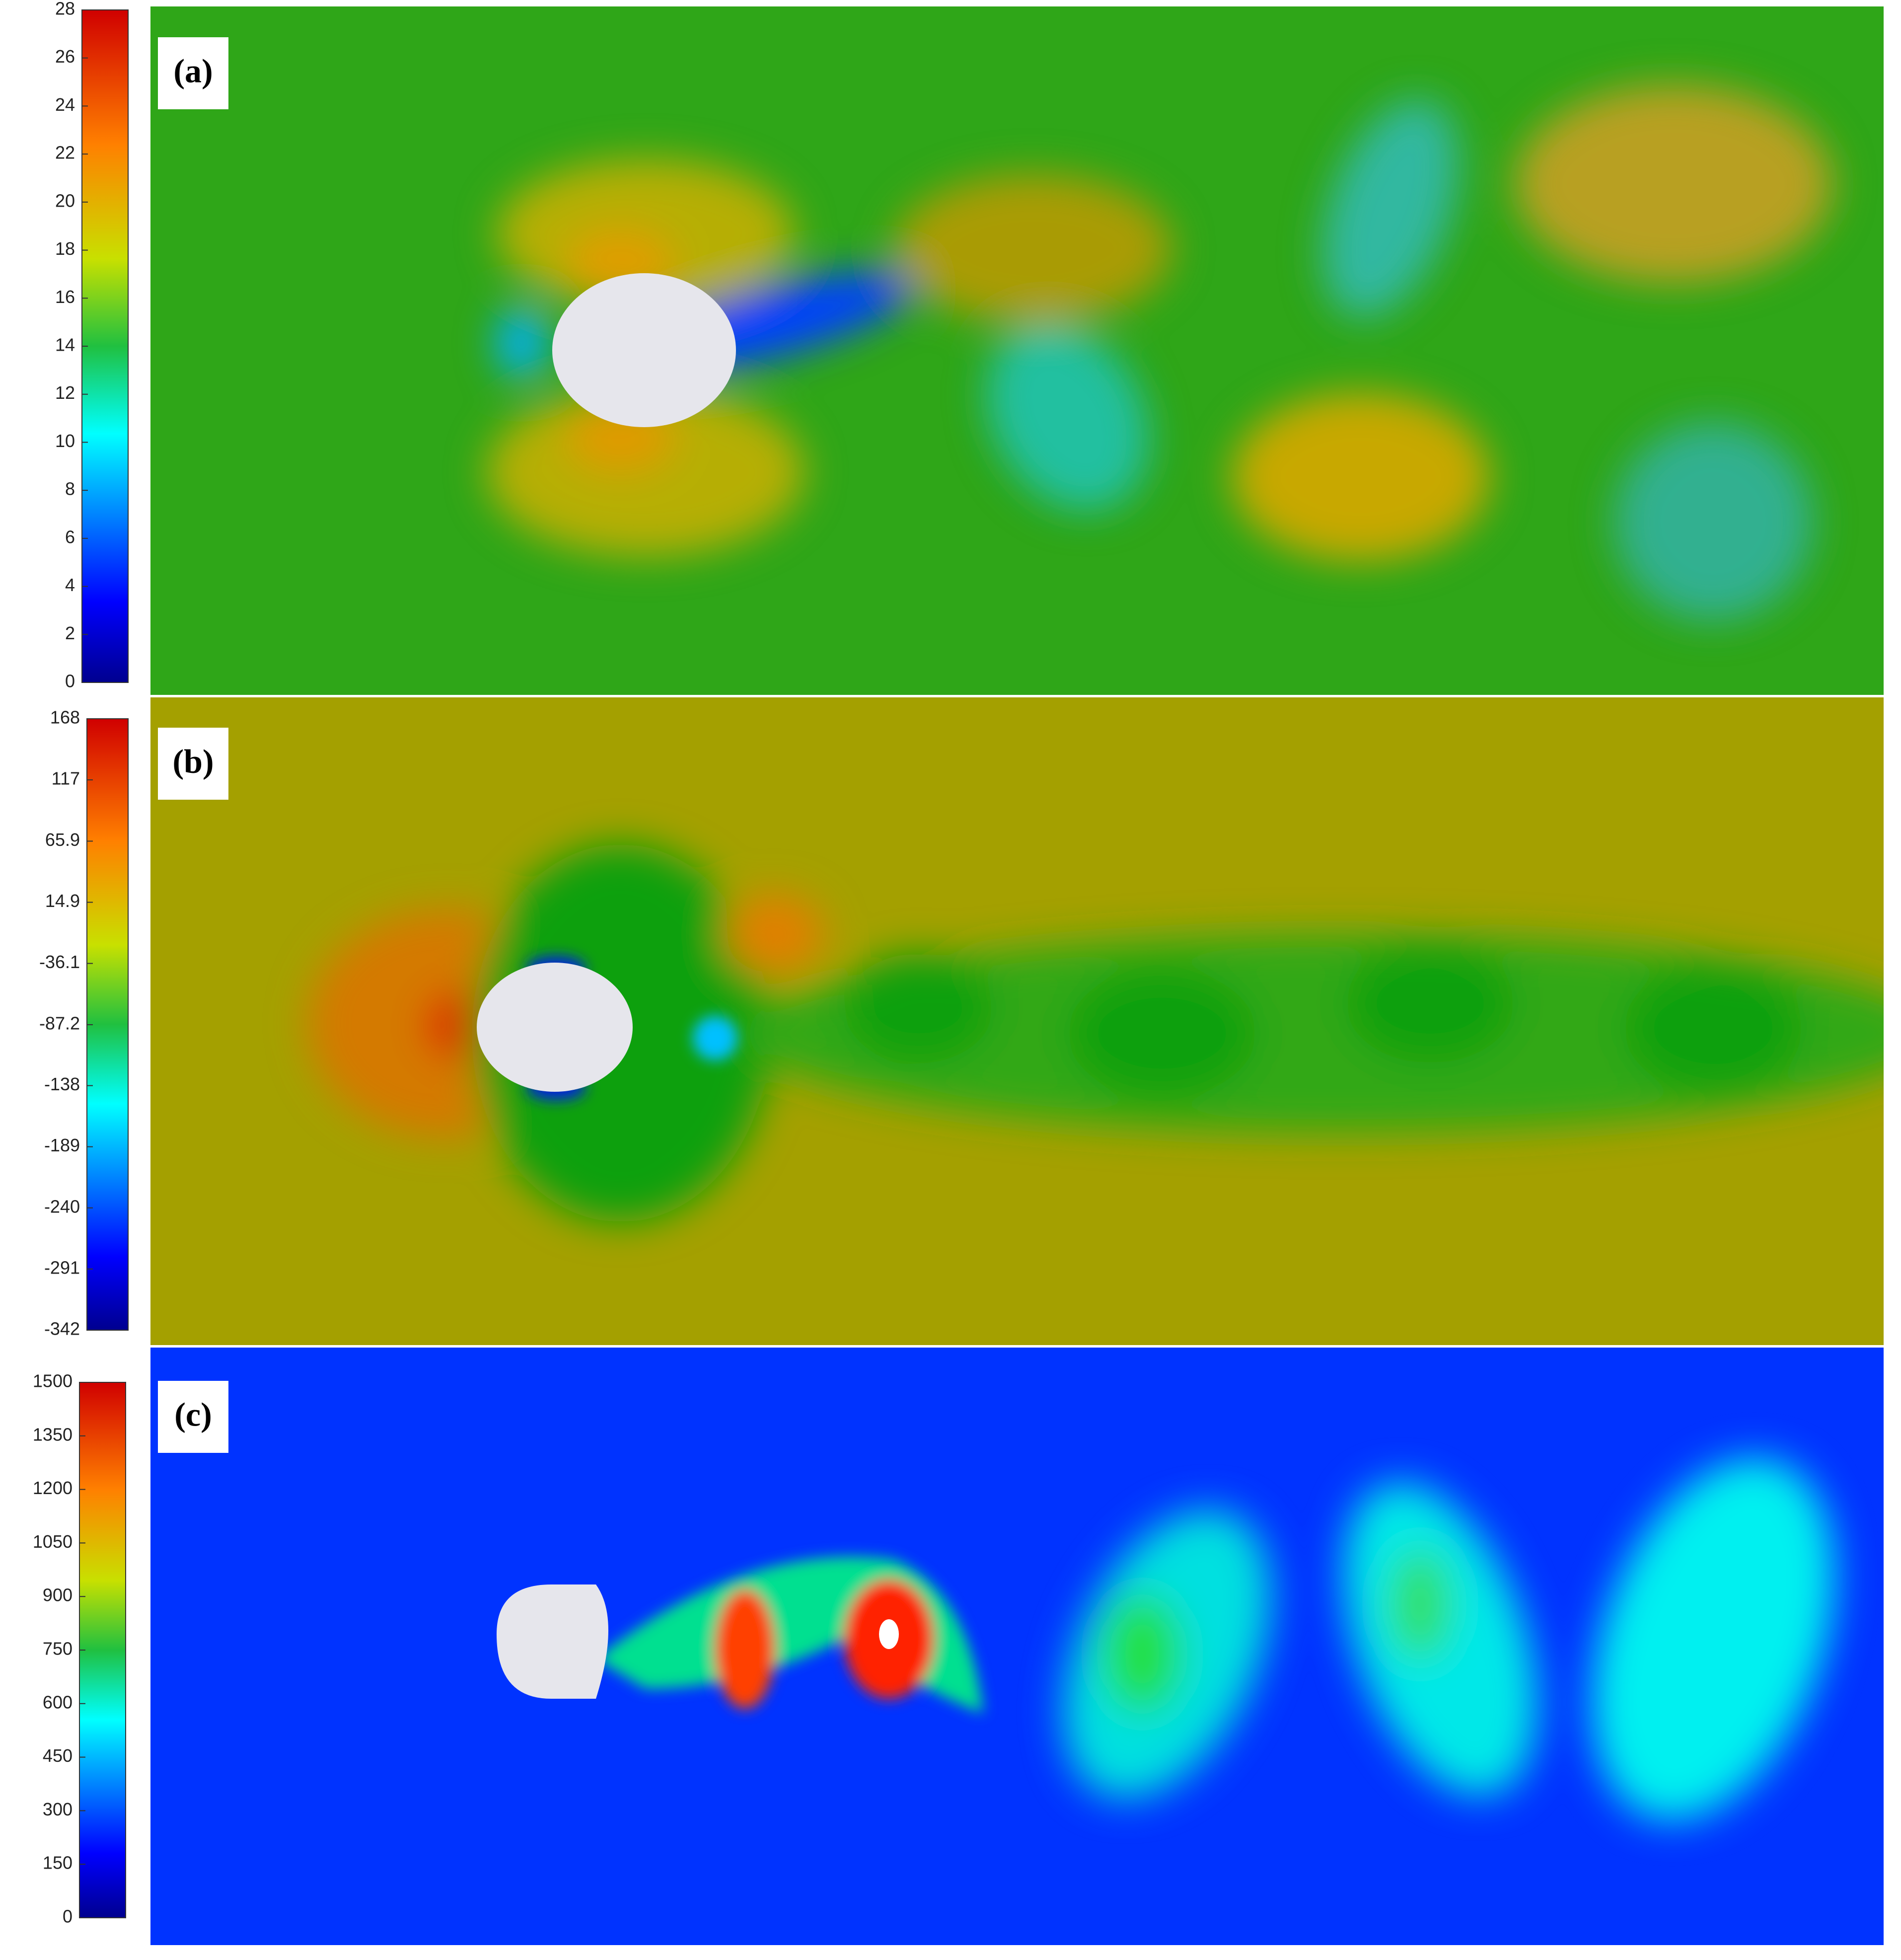 This screenshot has height=1960, width=1901. What do you see at coordinates (70, 633) in the screenshot?
I see `colorbar-tick-label: 2` at bounding box center [70, 633].